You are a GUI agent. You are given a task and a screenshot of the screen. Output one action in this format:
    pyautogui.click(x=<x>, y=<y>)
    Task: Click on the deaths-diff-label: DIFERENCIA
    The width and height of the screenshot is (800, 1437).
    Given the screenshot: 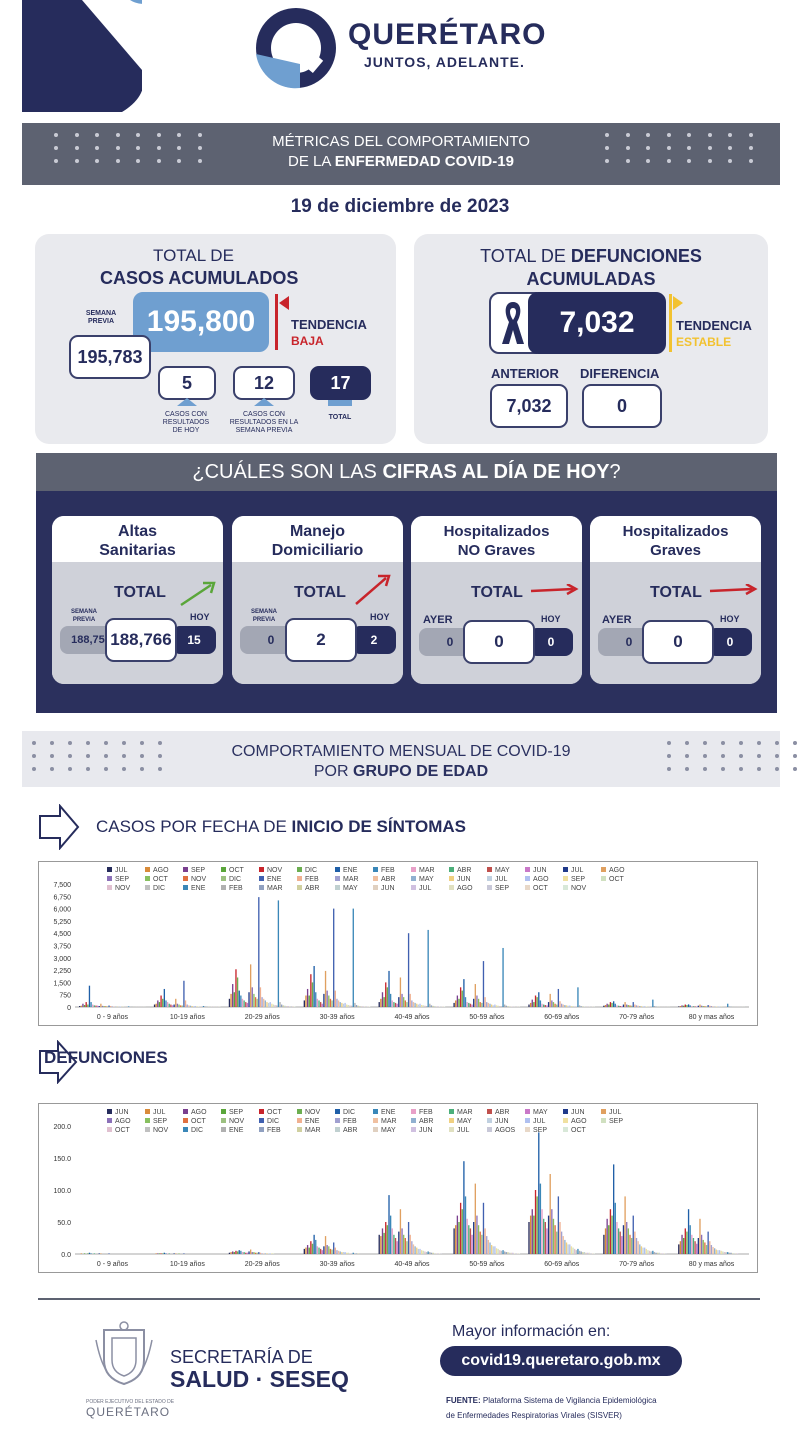 What is the action you would take?
    pyautogui.click(x=620, y=373)
    